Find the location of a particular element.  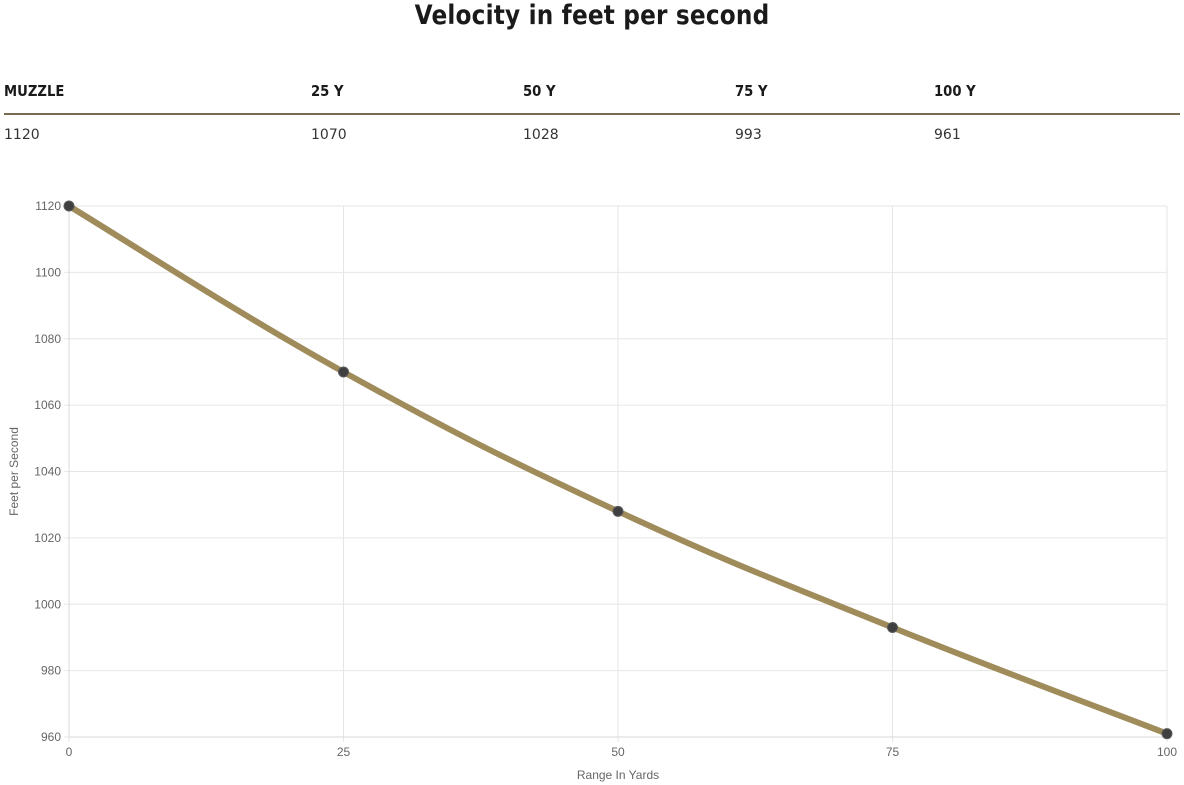

value-75-yards: 993 is located at coordinates (748, 135).